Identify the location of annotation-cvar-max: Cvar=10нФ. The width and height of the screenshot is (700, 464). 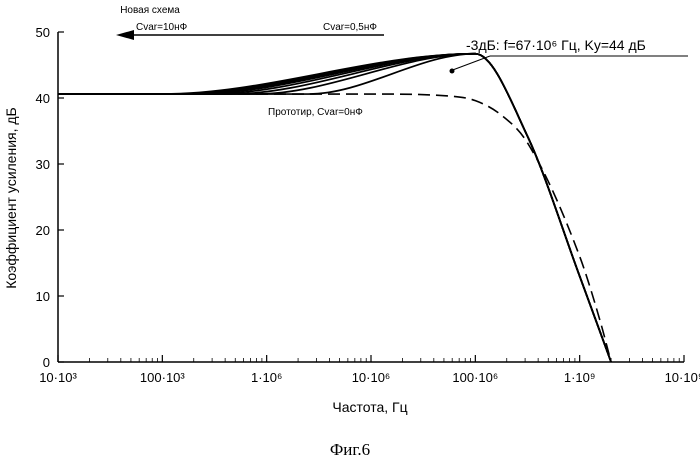
(162, 27).